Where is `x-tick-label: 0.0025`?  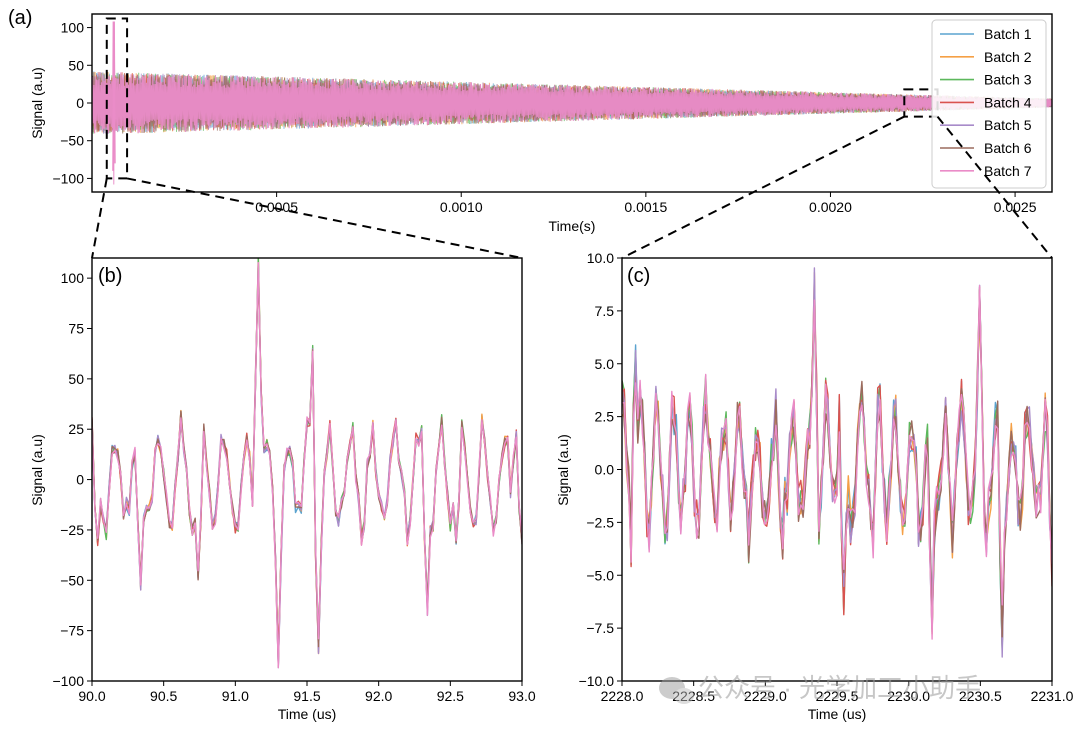 x-tick-label: 0.0025 is located at coordinates (1015, 207).